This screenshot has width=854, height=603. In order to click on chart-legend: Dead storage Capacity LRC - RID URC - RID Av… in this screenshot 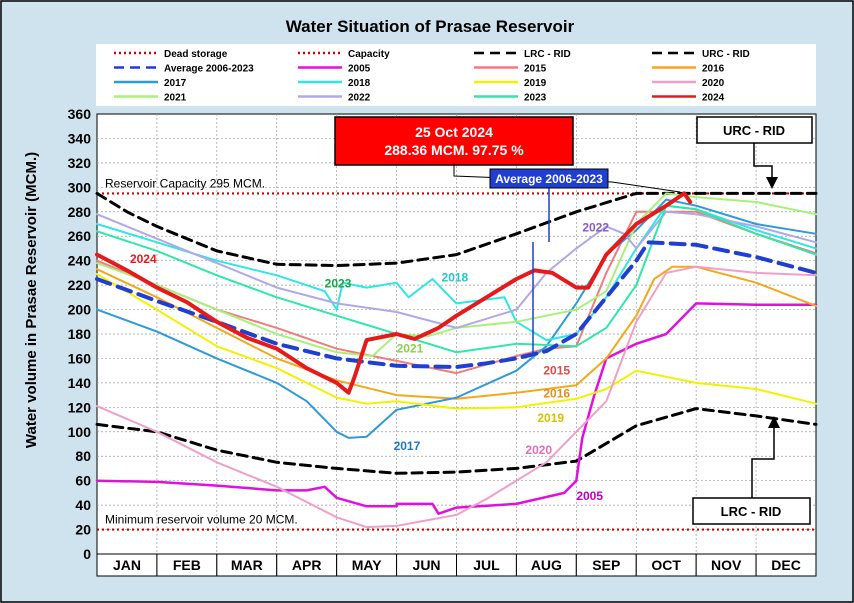, I will do `click(432, 76)`.